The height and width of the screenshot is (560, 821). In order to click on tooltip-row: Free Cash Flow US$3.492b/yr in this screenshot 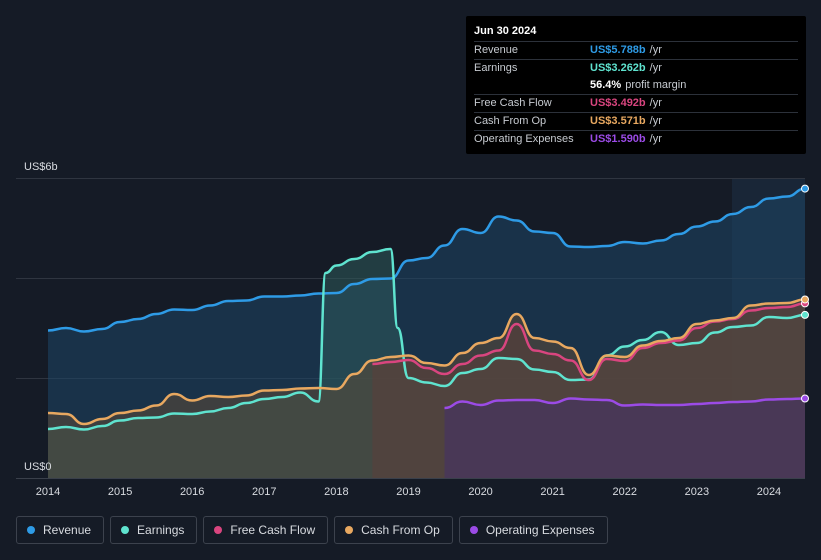, I will do `click(636, 103)`.